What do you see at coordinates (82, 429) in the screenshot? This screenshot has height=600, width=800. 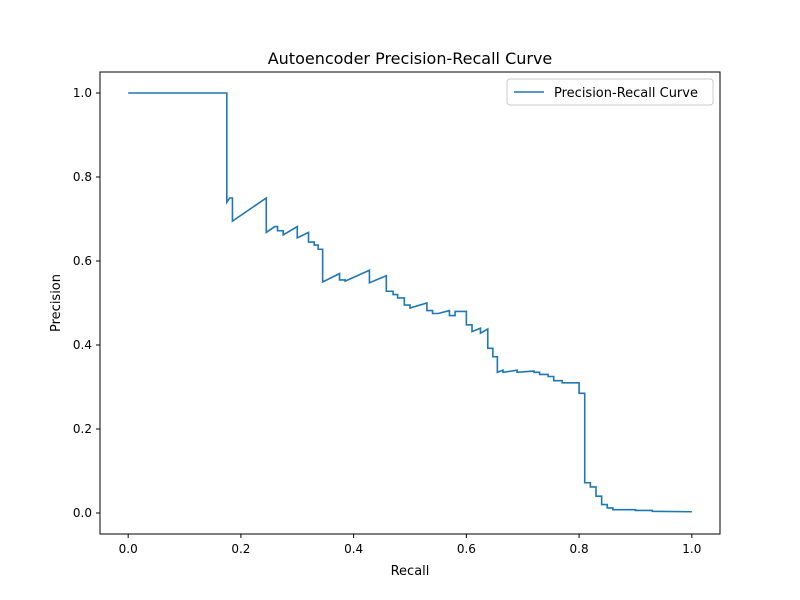 I see `y-tick-label: 0.2` at bounding box center [82, 429].